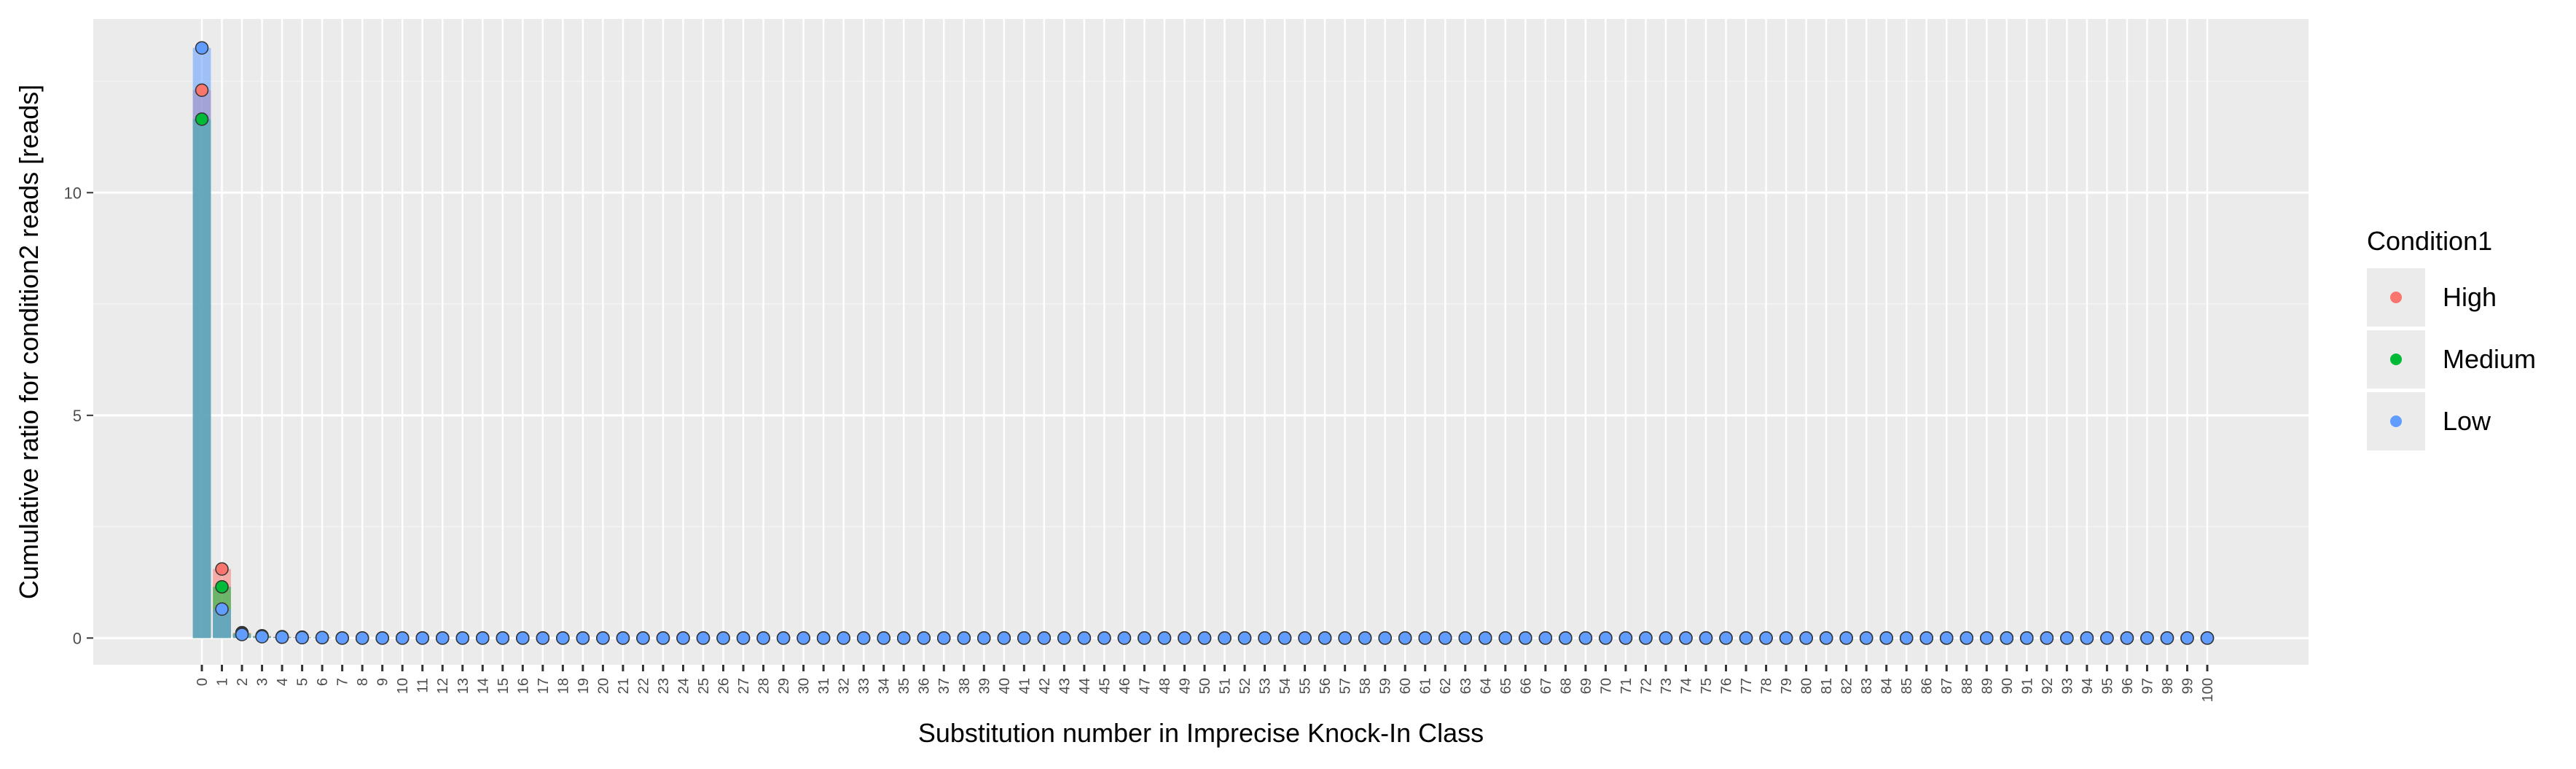 Image resolution: width=2576 pixels, height=769 pixels. I want to click on x-tick-label: 49, so click(1185, 686).